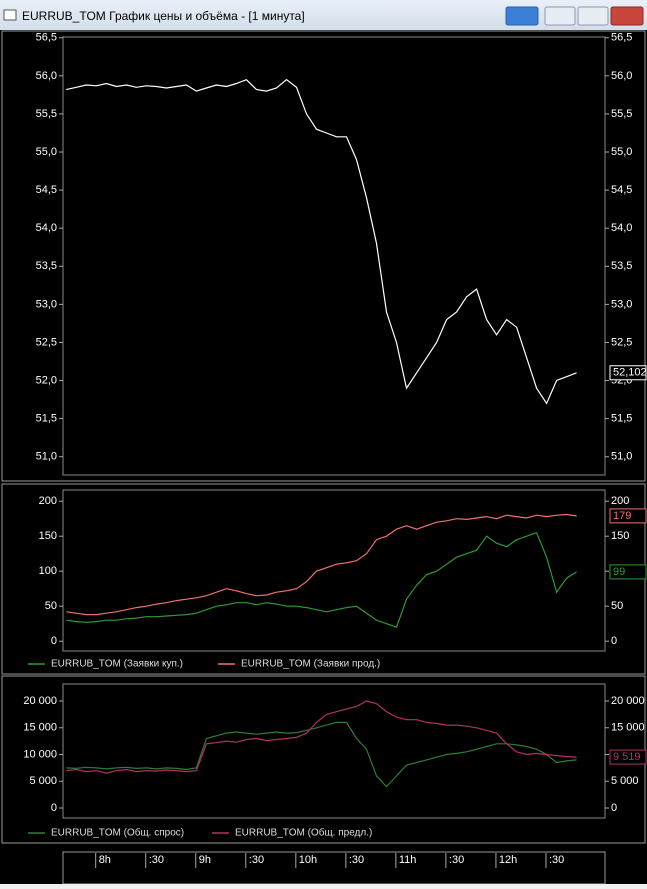  Describe the element at coordinates (508, 860) in the screenshot. I see `x-tick-label: 12h` at that location.